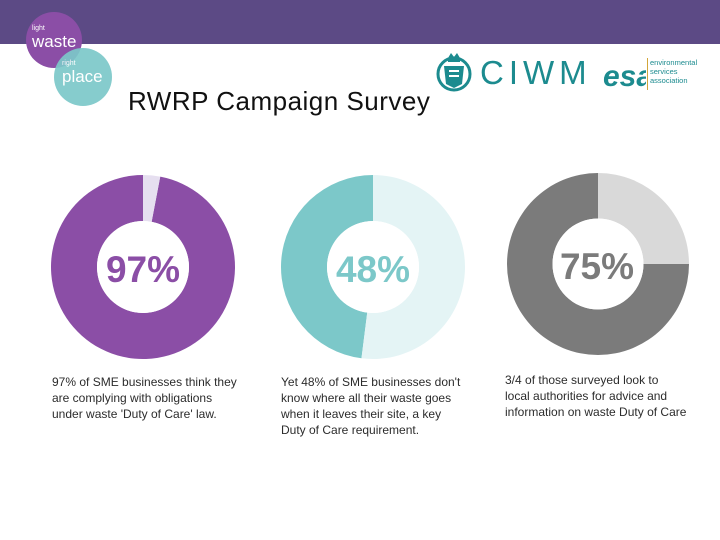 This screenshot has height=540, width=720. What do you see at coordinates (279, 101) in the screenshot?
I see `page-title: RWRP Campaign Survey` at bounding box center [279, 101].